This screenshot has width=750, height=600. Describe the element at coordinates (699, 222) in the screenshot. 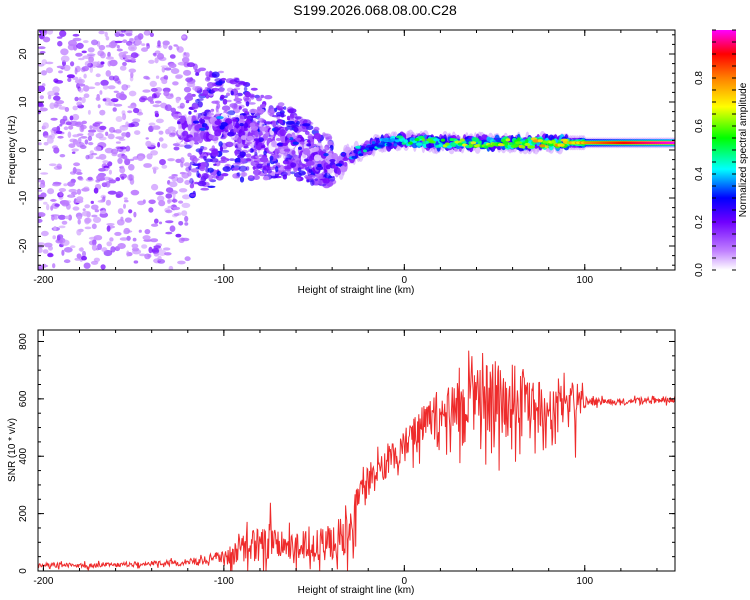

I see `colorbar-tick-label: 0.2` at that location.